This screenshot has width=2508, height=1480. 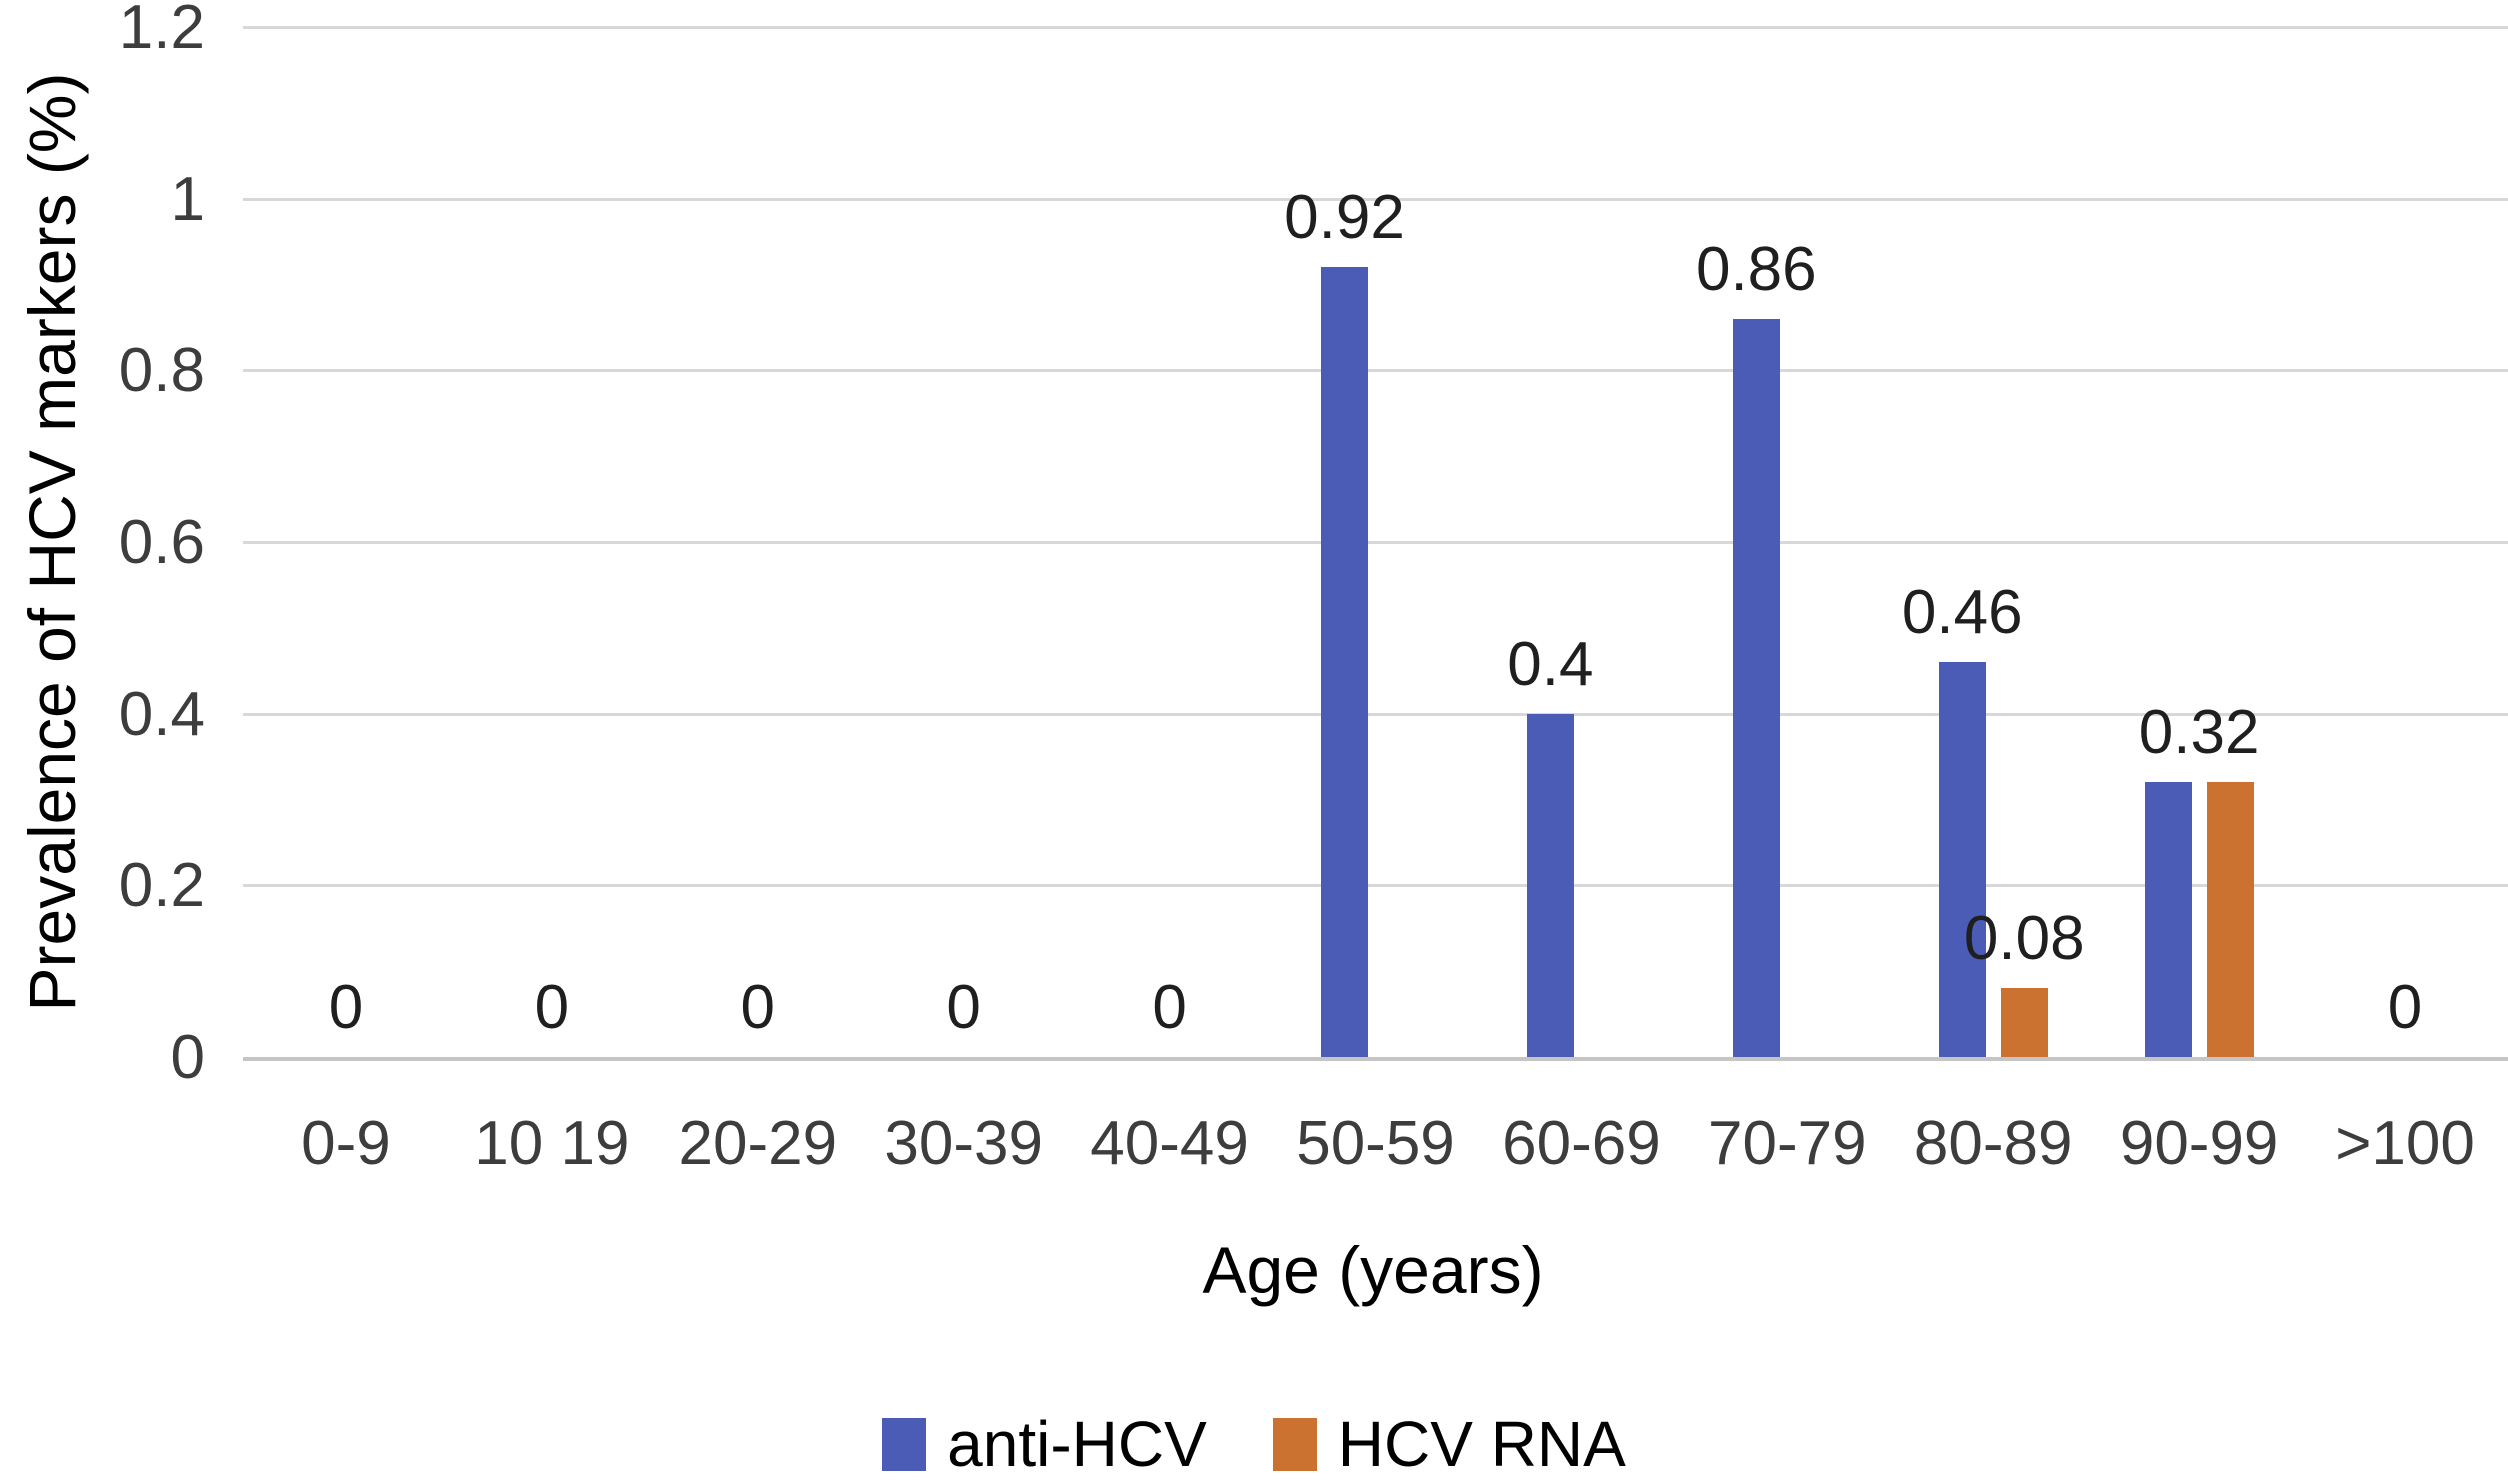 I want to click on x-tick-label-10-19: 10 19, so click(x=552, y=1143).